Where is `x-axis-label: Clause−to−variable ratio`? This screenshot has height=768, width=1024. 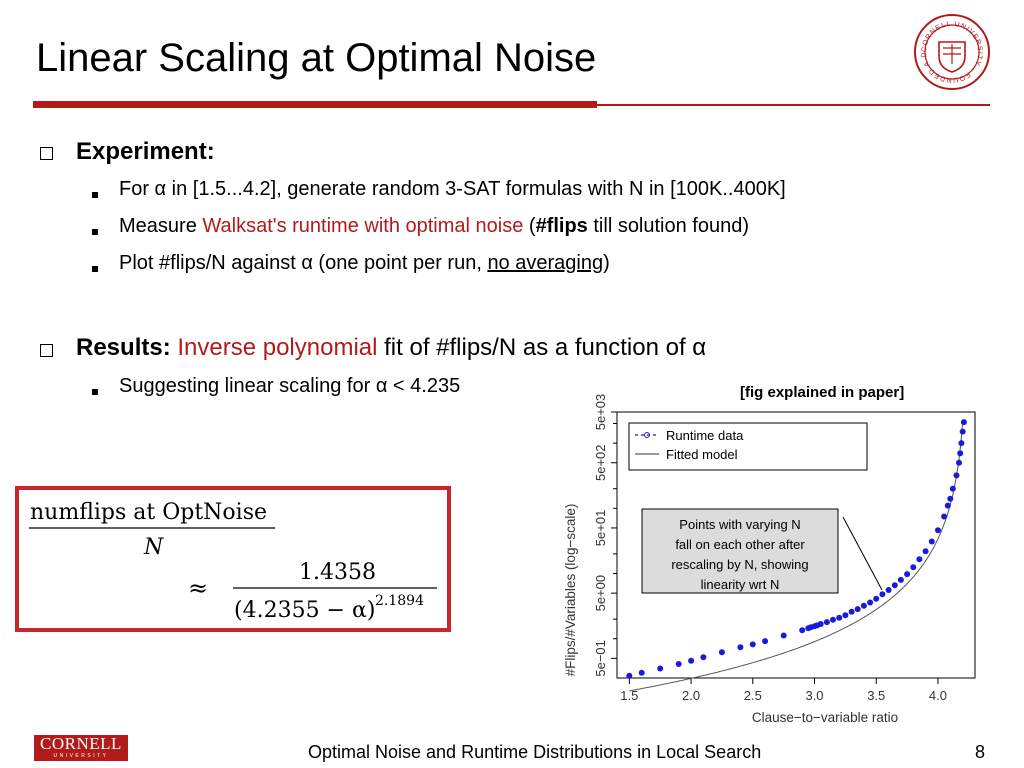
x-axis-label: Clause−to−variable ratio is located at coordinates (825, 717).